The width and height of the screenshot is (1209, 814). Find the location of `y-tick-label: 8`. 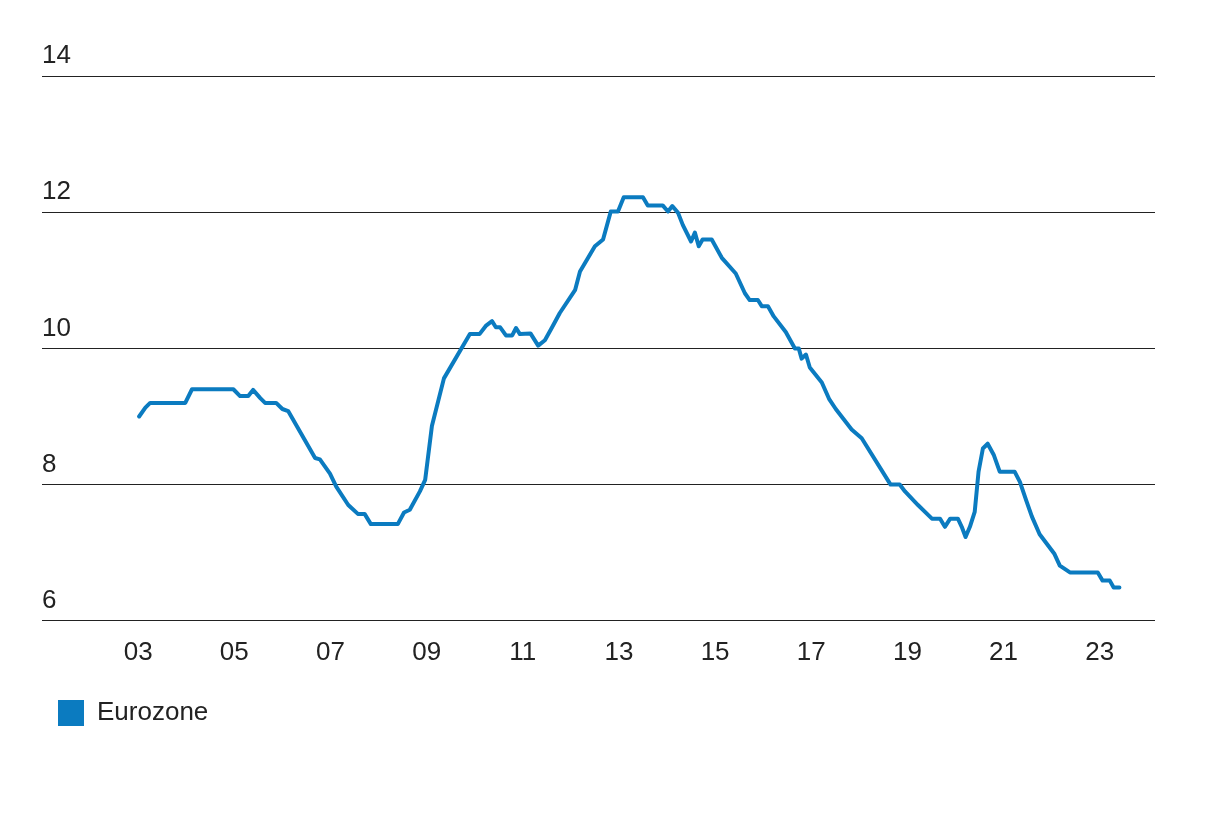

y-tick-label: 8 is located at coordinates (49, 462).